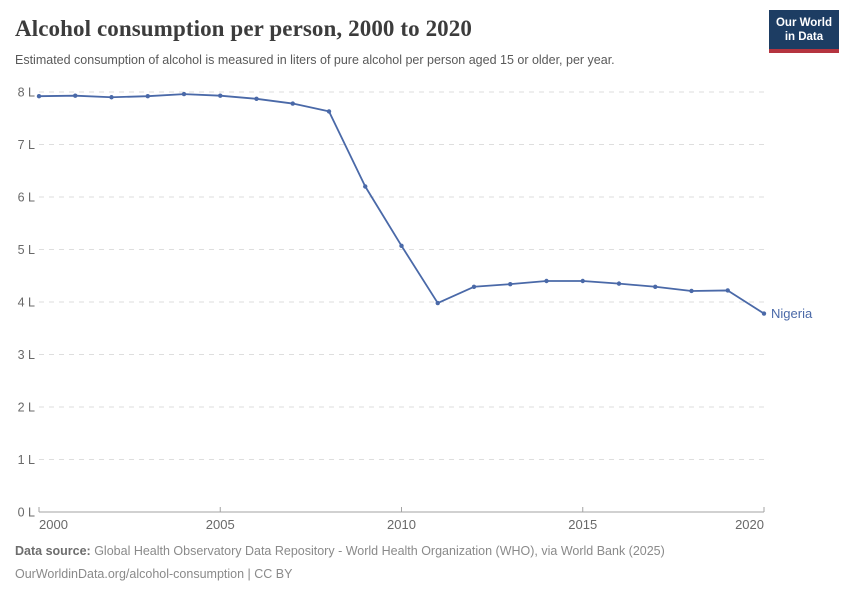 This screenshot has height=600, width=850. What do you see at coordinates (401, 524) in the screenshot?
I see `x-tick-label: 2010` at bounding box center [401, 524].